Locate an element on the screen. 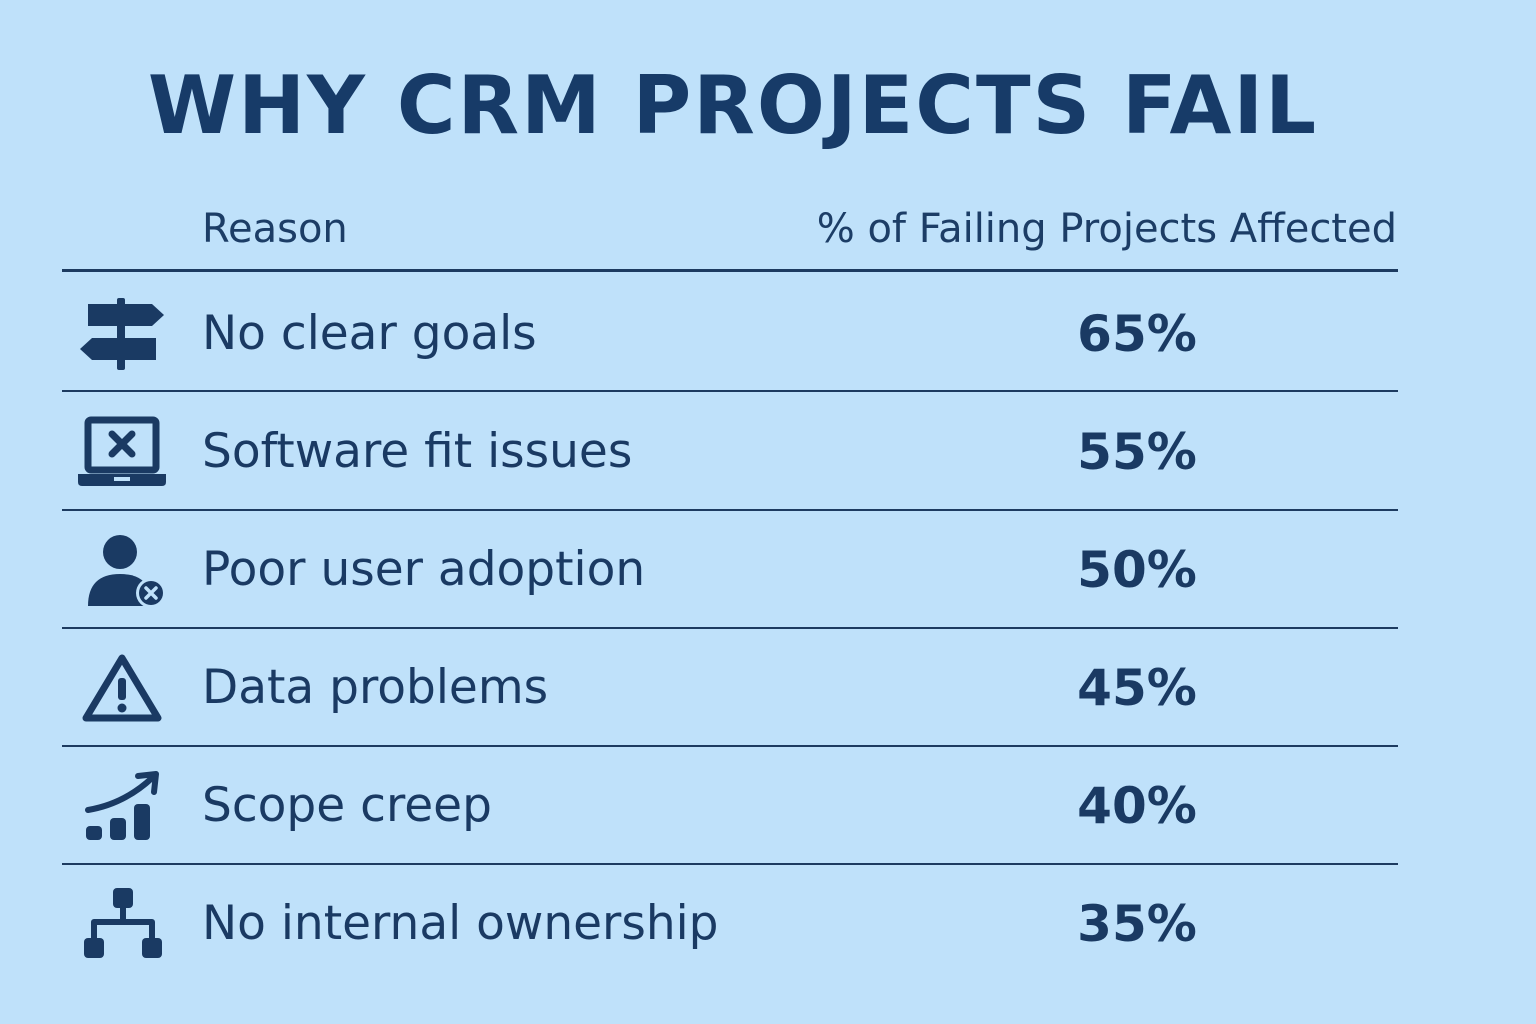  percent-value: 40% is located at coordinates (1137, 806).